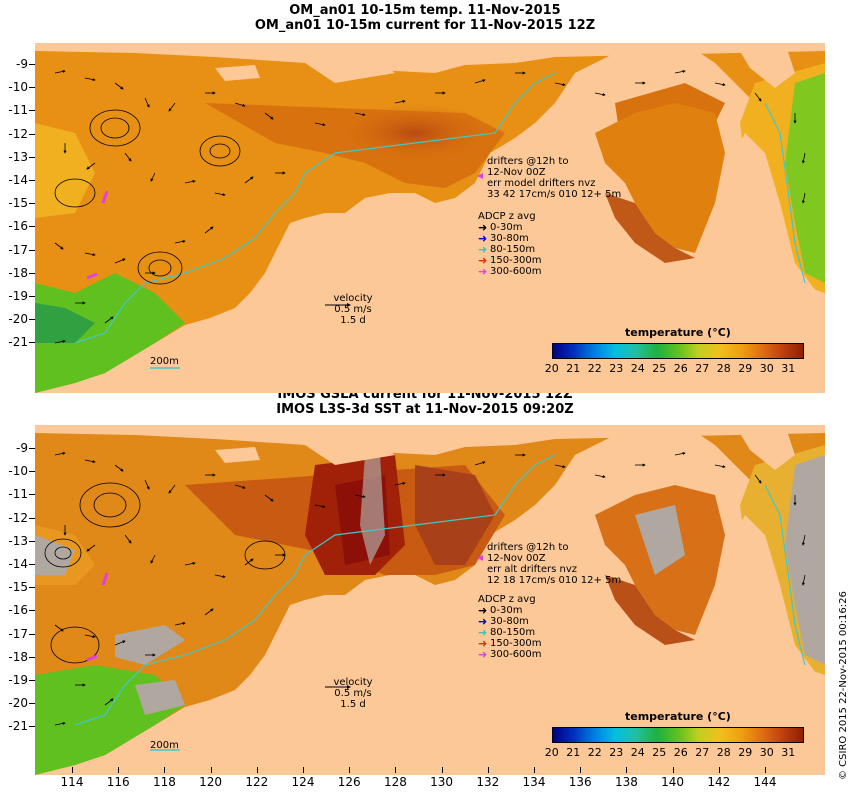  What do you see at coordinates (18, 703) in the screenshot?
I see `latitude-tick-label: -20` at bounding box center [18, 703].